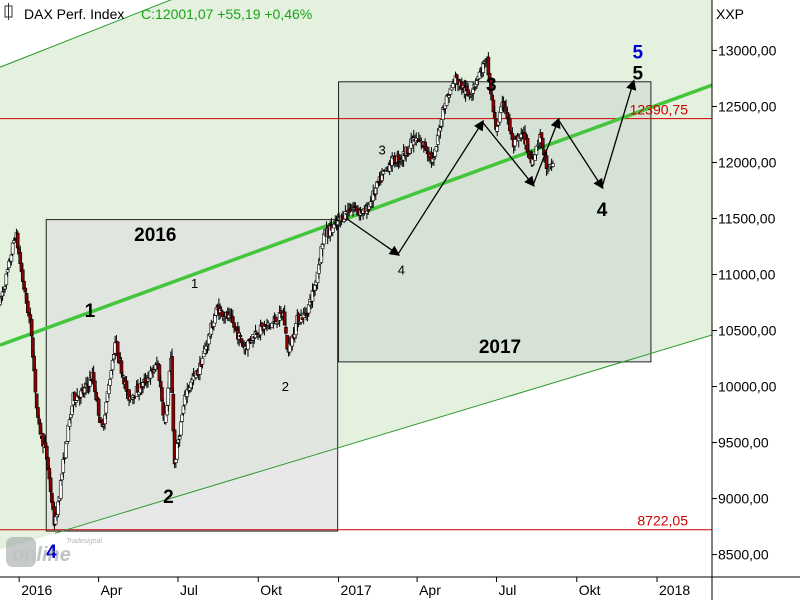 This screenshot has width=800, height=600. Describe the element at coordinates (382, 150) in the screenshot. I see `wave-label-7: 3` at that location.